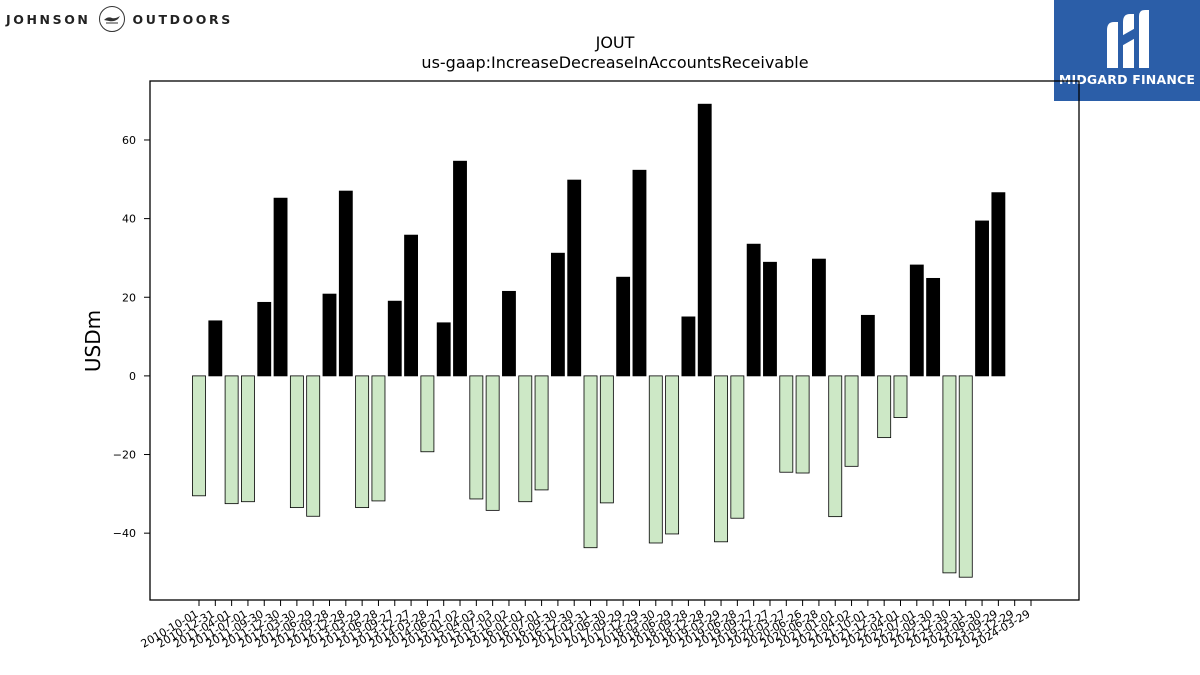 Image resolution: width=1200 pixels, height=675 pixels. I want to click on y-axis-label: USDm, so click(93, 341).